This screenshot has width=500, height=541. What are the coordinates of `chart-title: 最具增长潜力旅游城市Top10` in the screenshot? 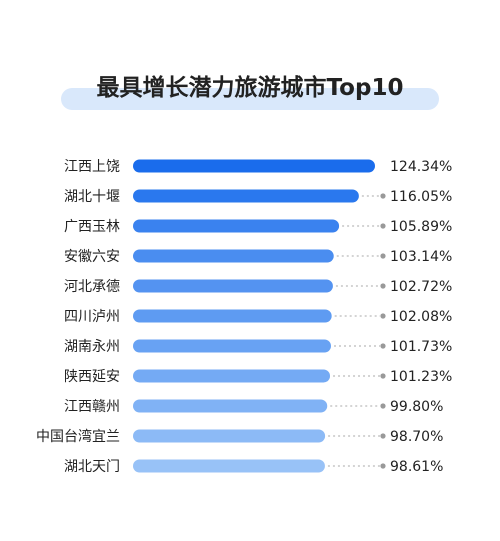 It's located at (250, 88).